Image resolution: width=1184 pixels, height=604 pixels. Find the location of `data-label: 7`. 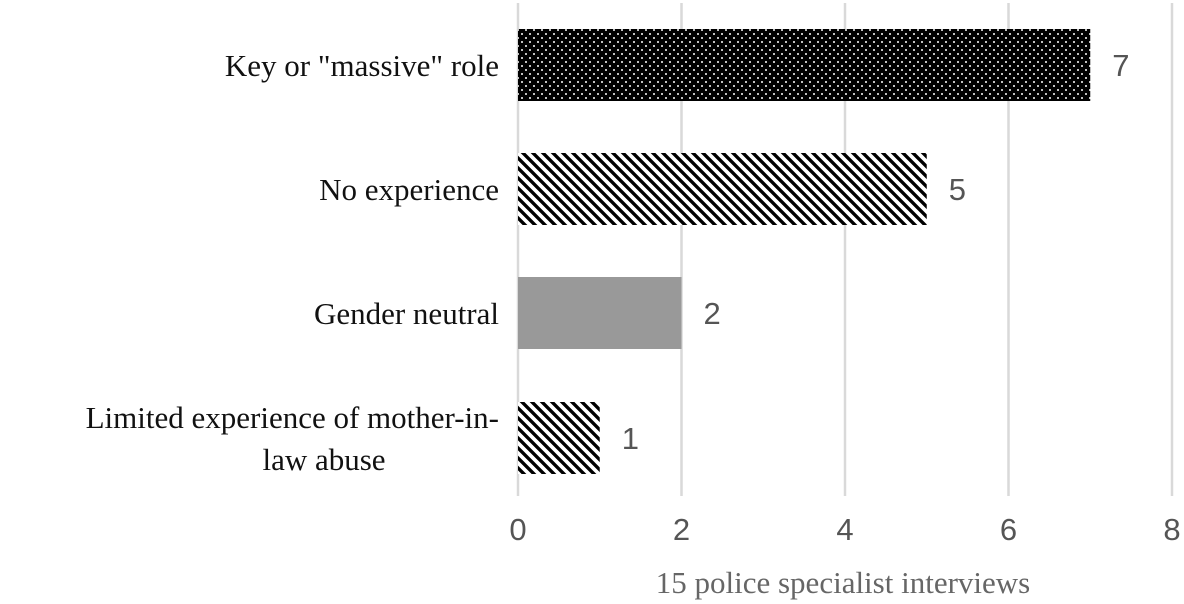

data-label: 7 is located at coordinates (1120, 65).